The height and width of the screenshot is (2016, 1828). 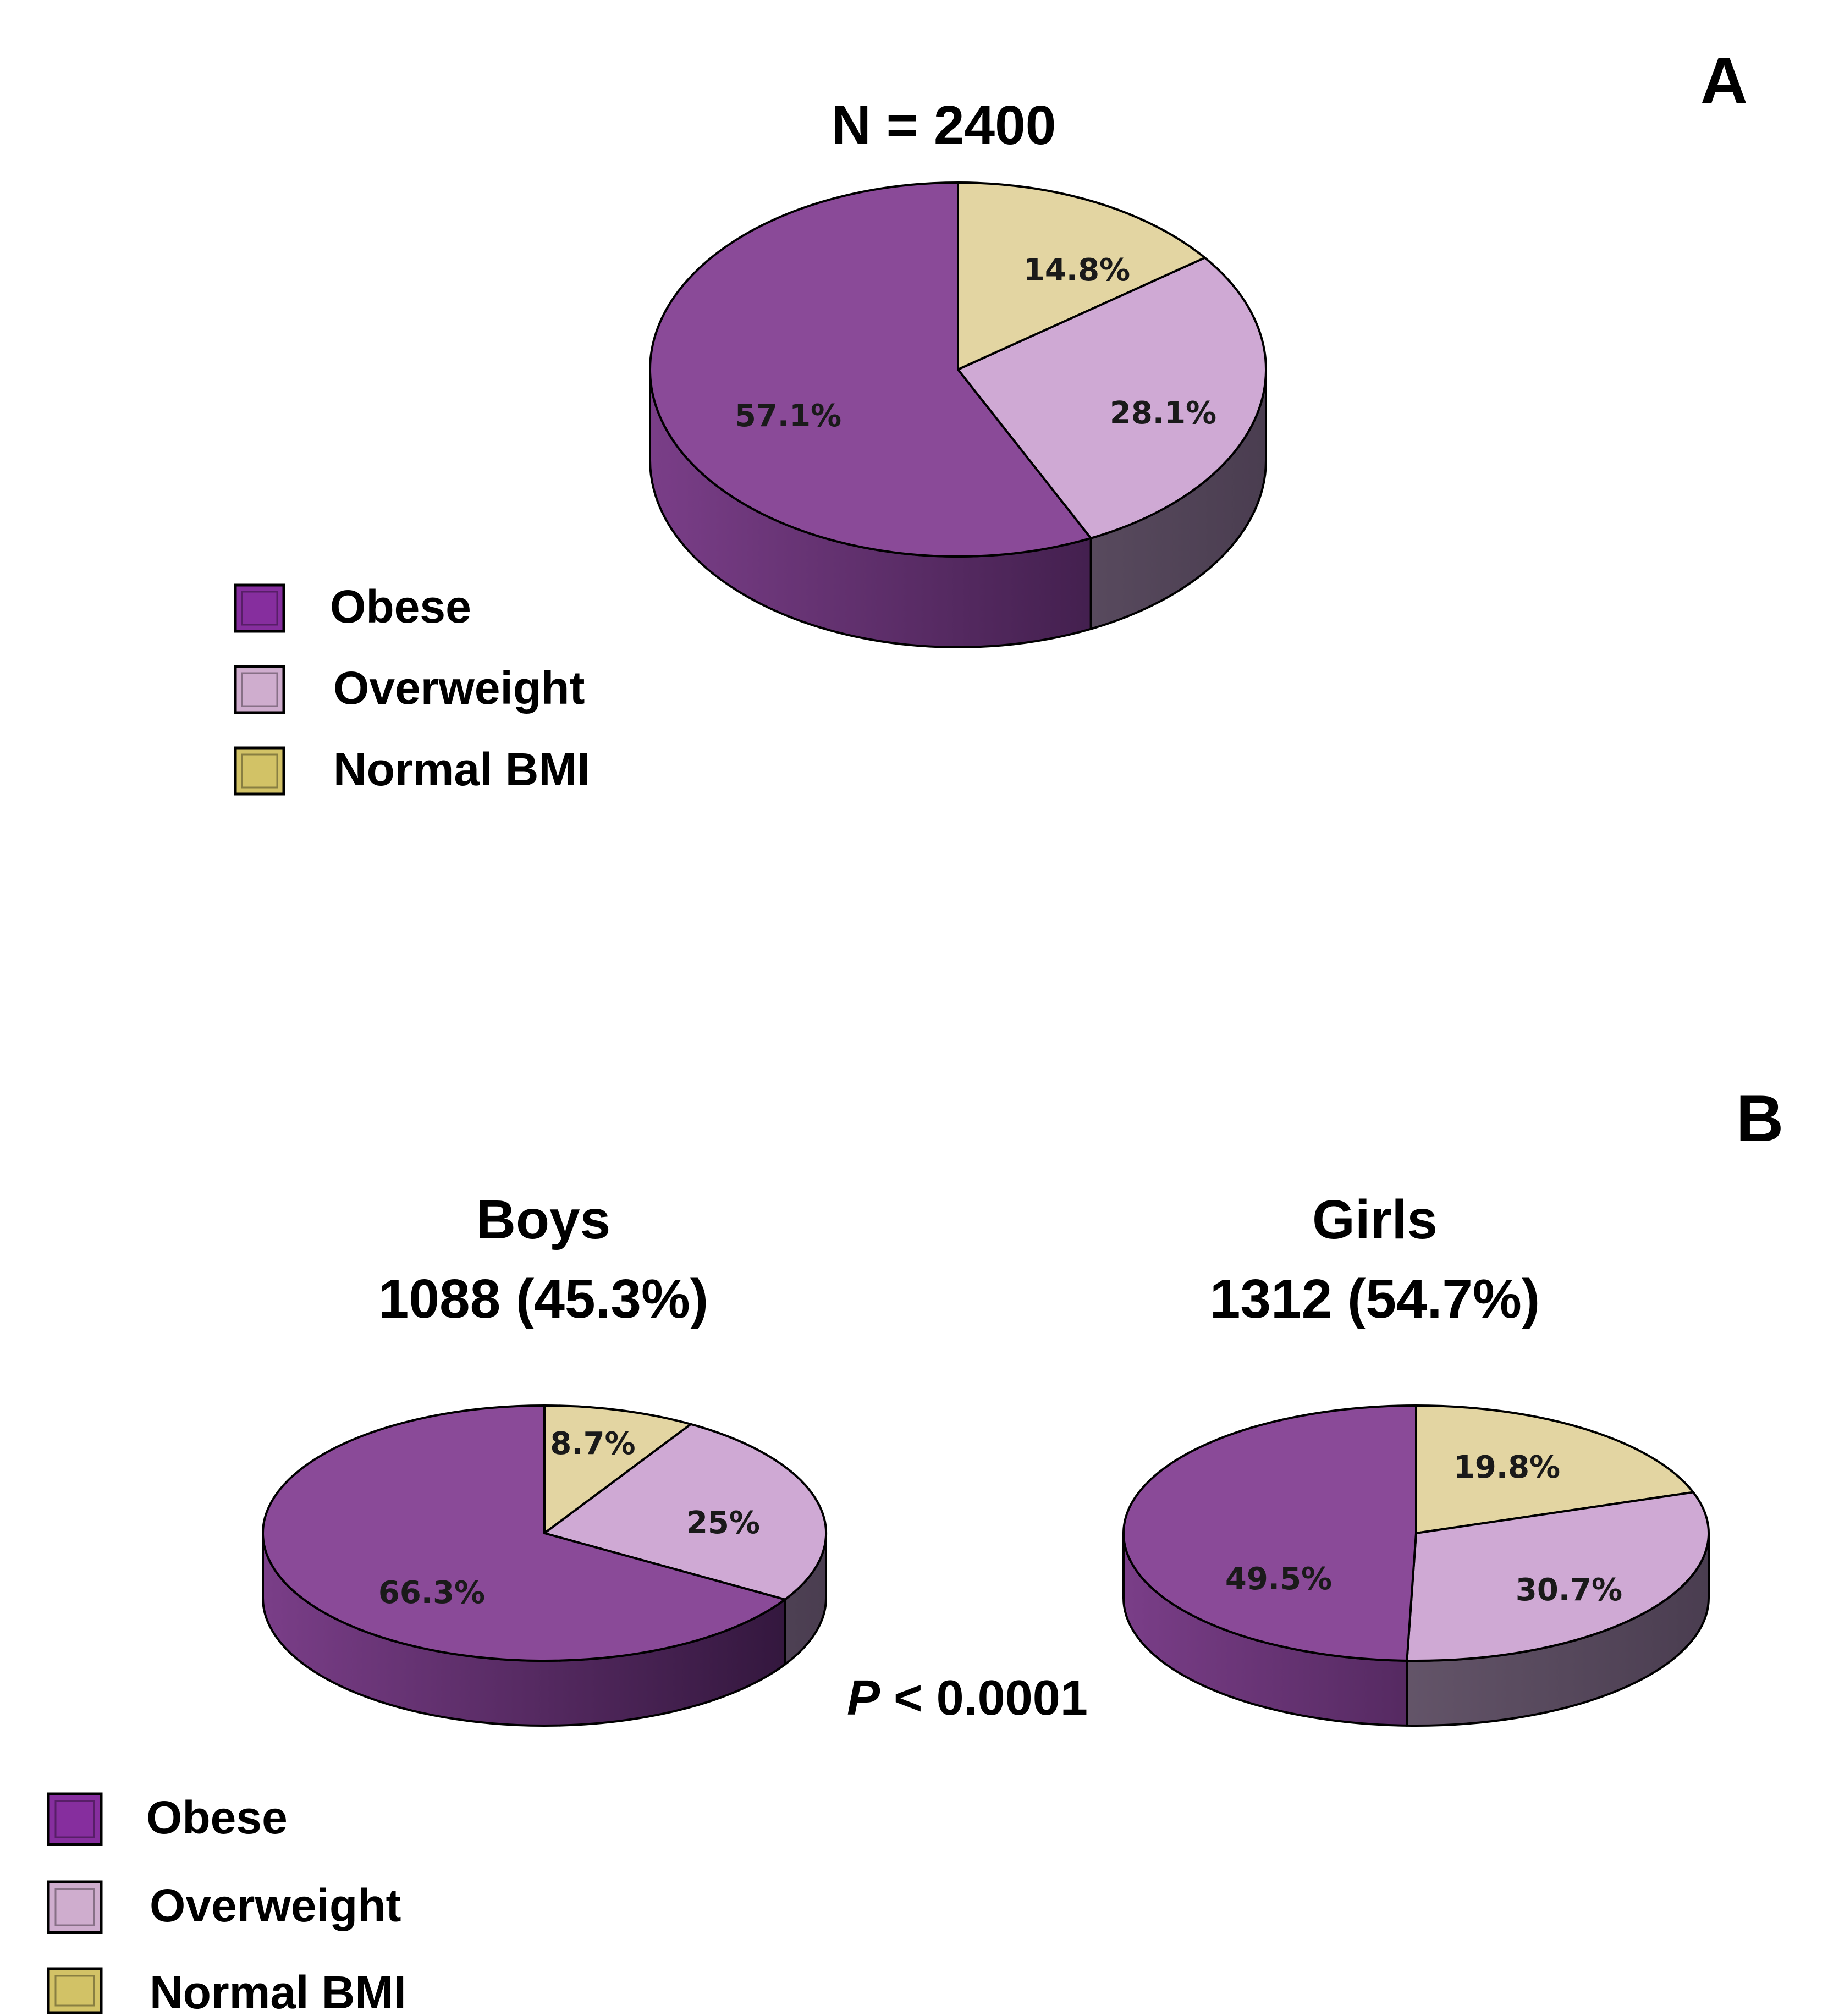 I want to click on pie-boys-slice-obese, so click(x=524, y=1533).